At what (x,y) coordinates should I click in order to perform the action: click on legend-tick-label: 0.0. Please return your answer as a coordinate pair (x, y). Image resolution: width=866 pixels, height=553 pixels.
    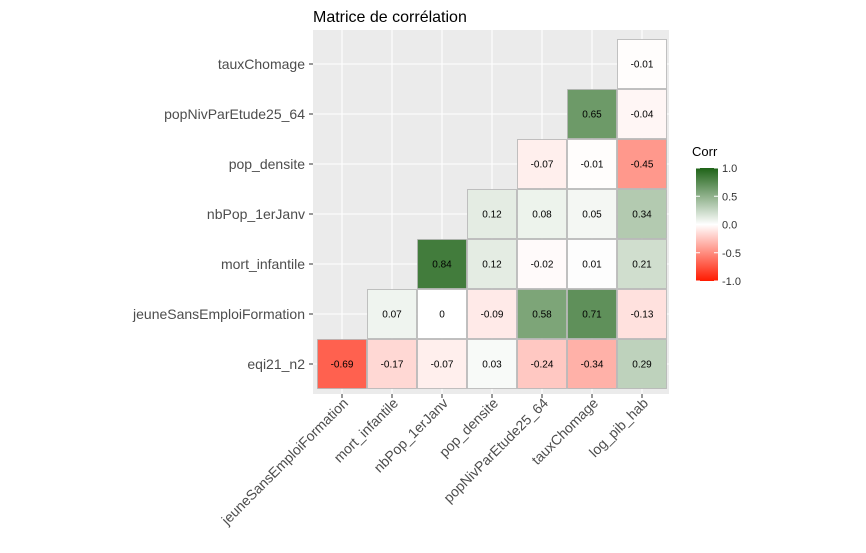
    Looking at the image, I should click on (729, 226).